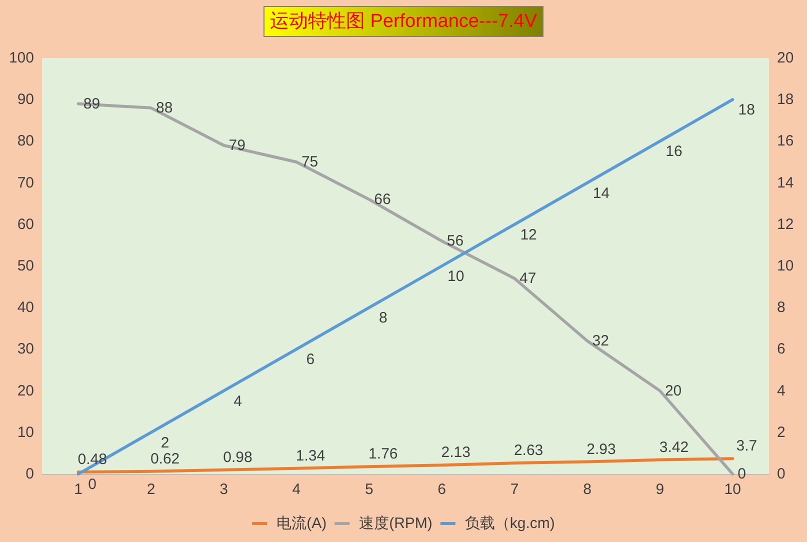 Image resolution: width=807 pixels, height=542 pixels. Describe the element at coordinates (164, 107) in the screenshot. I see `data-label: 88` at that location.